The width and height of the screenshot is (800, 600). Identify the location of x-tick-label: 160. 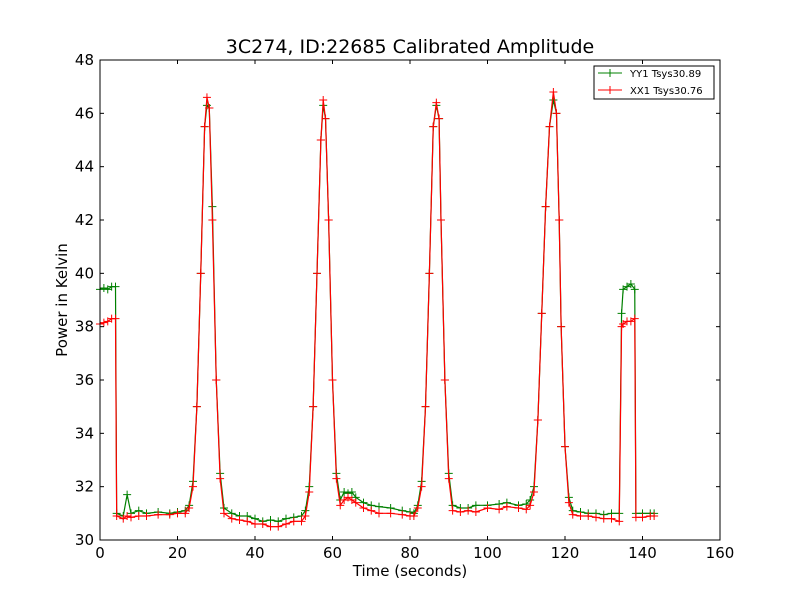
(720, 553).